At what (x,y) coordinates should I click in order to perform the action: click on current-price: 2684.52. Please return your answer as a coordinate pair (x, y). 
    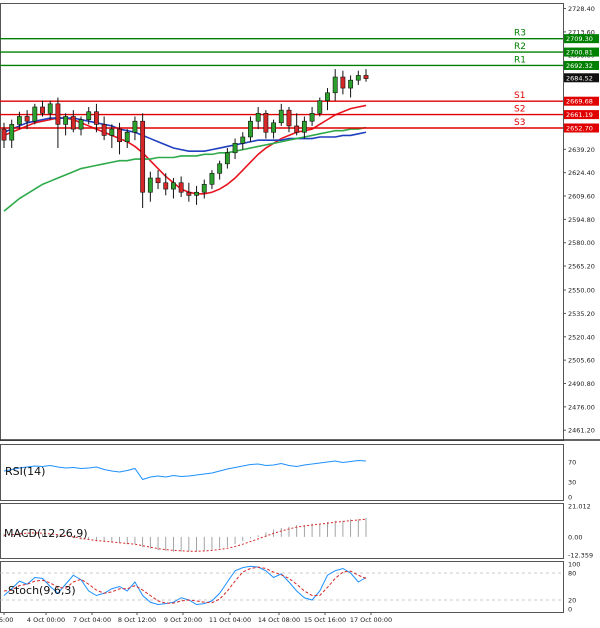
    Looking at the image, I should click on (581, 78).